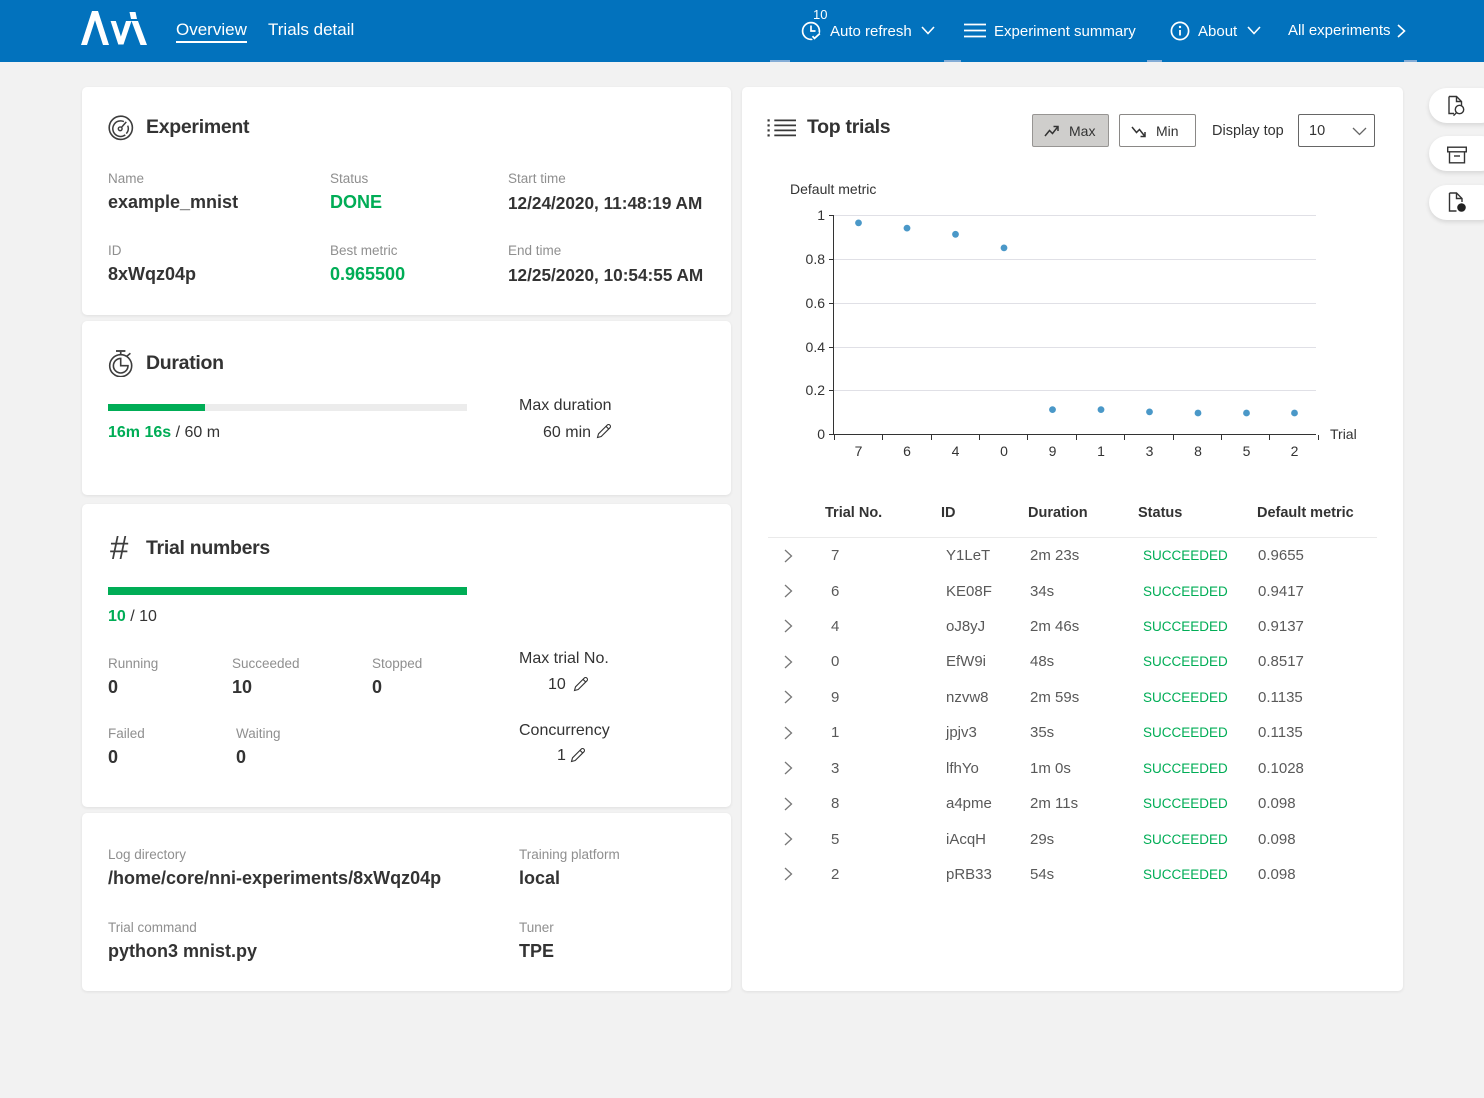 The image size is (1484, 1098). Describe the element at coordinates (1343, 434) in the screenshot. I see `svg-text: Trial` at that location.